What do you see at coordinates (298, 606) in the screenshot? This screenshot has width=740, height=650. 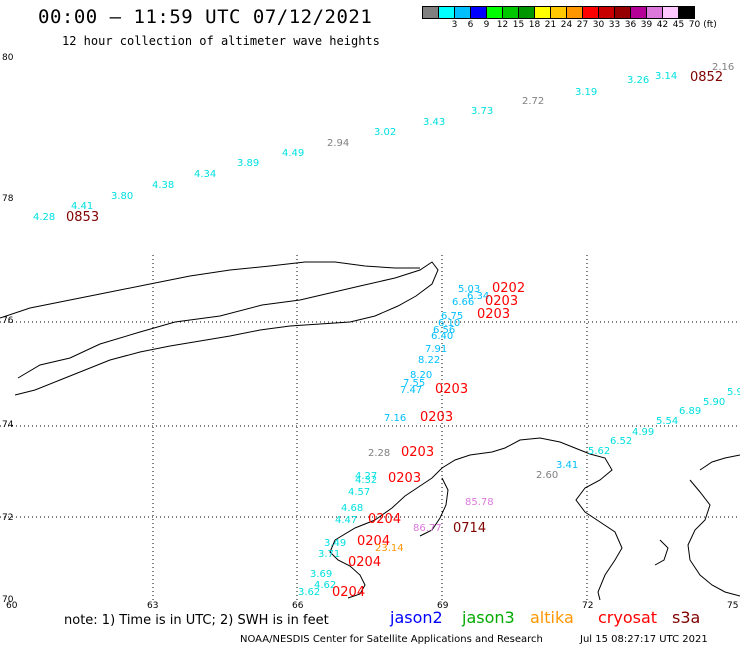 I see `lon-label-66: 66` at bounding box center [298, 606].